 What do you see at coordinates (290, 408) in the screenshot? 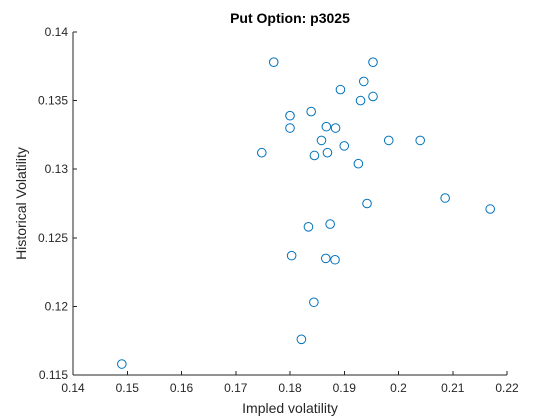
I see `x-axis-label: Impled volatility` at bounding box center [290, 408].